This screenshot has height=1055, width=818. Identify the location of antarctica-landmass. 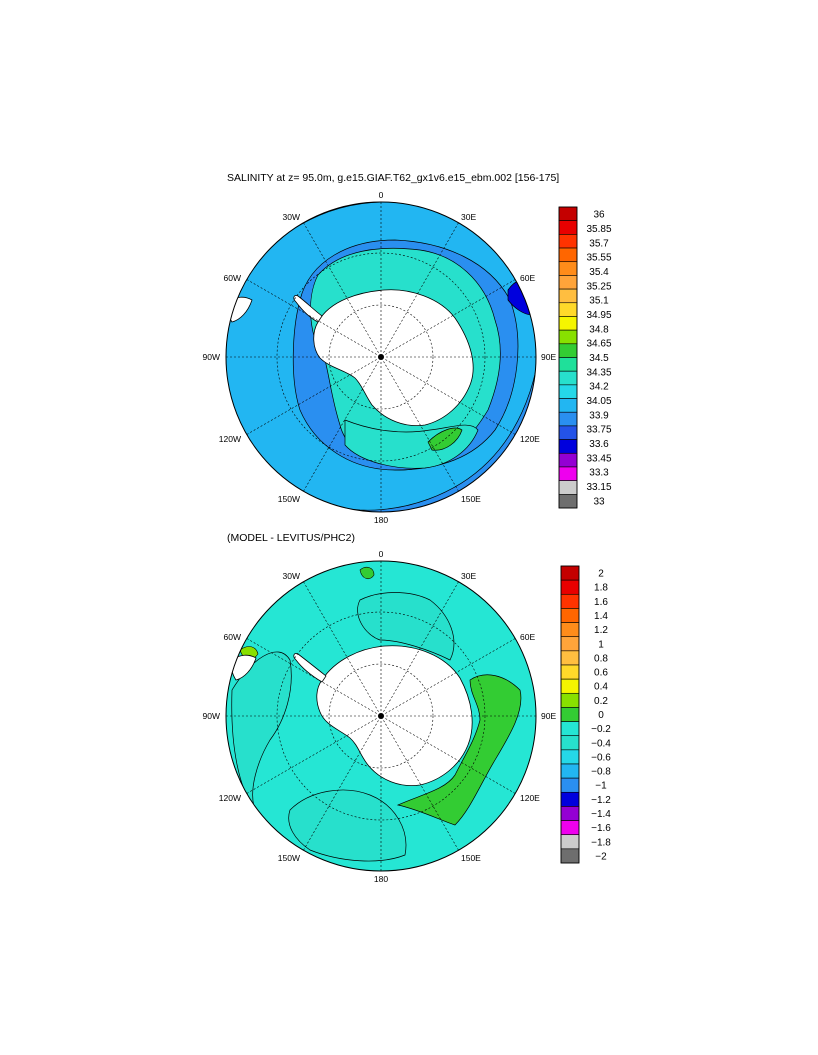
(393, 358).